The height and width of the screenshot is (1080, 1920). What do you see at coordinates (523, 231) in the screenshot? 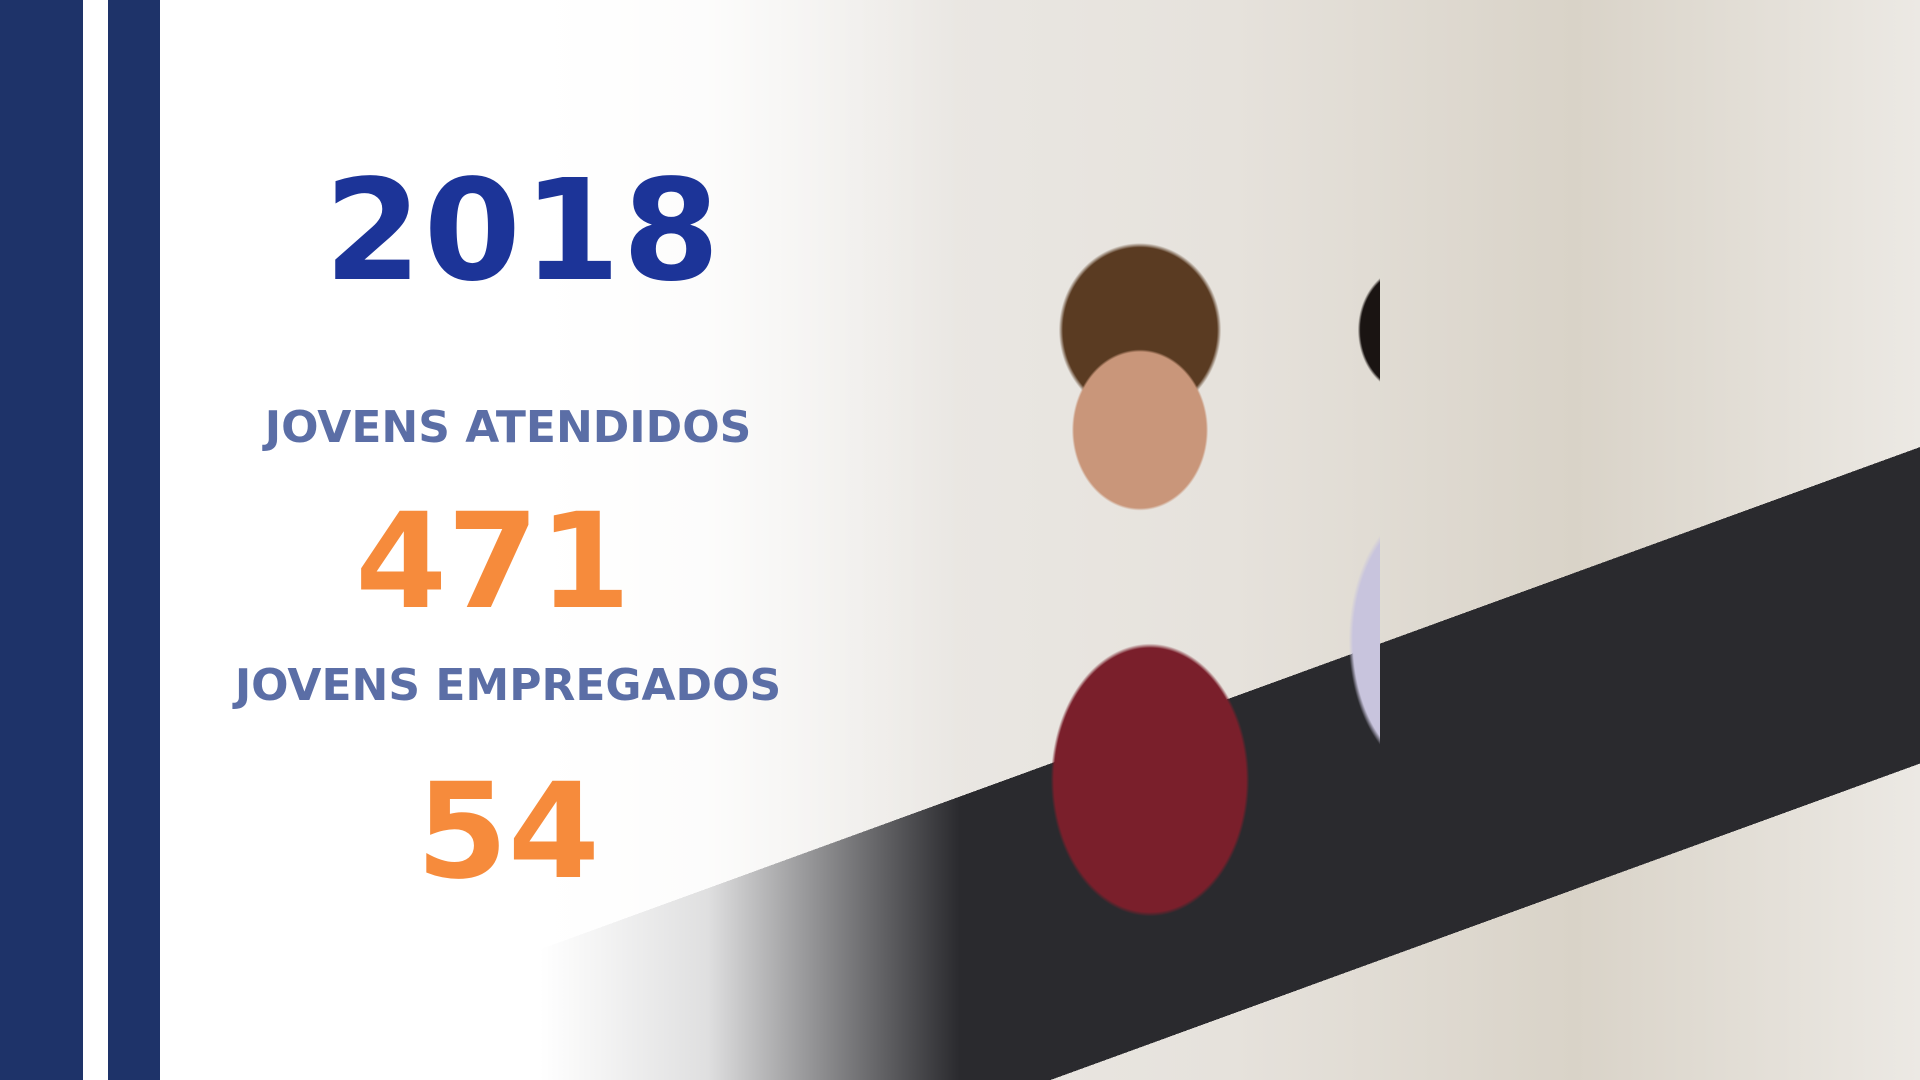
I see `year-title: 2018` at bounding box center [523, 231].